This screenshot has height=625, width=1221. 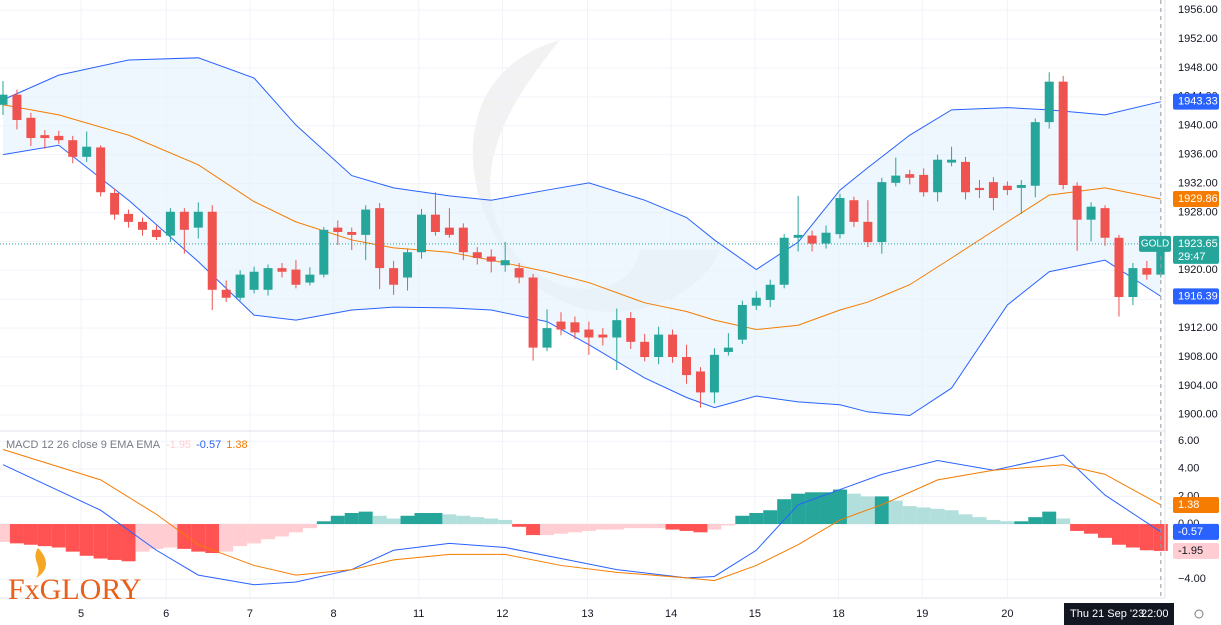 What do you see at coordinates (418, 614) in the screenshot?
I see `x-tick-label: 11` at bounding box center [418, 614].